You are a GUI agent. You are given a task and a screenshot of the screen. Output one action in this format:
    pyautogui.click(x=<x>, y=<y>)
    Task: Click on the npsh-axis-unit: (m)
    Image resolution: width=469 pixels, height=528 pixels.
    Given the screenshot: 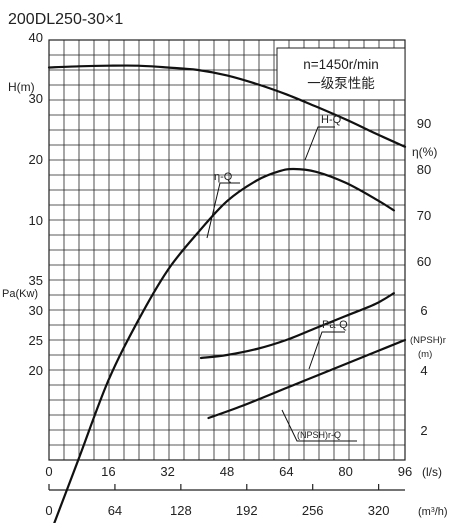 What is the action you would take?
    pyautogui.click(x=425, y=354)
    